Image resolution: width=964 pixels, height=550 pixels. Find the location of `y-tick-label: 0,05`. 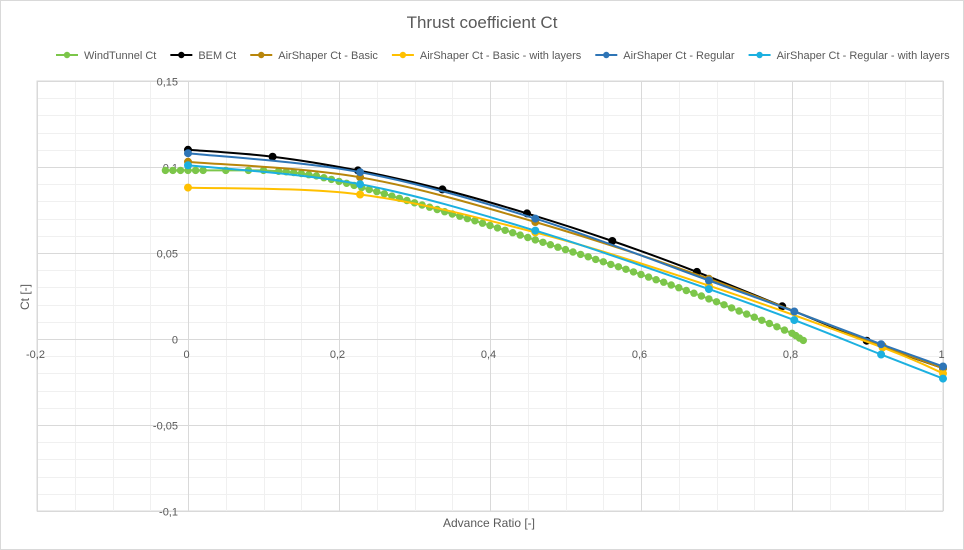

y-tick-label: 0,05 is located at coordinates (167, 255).